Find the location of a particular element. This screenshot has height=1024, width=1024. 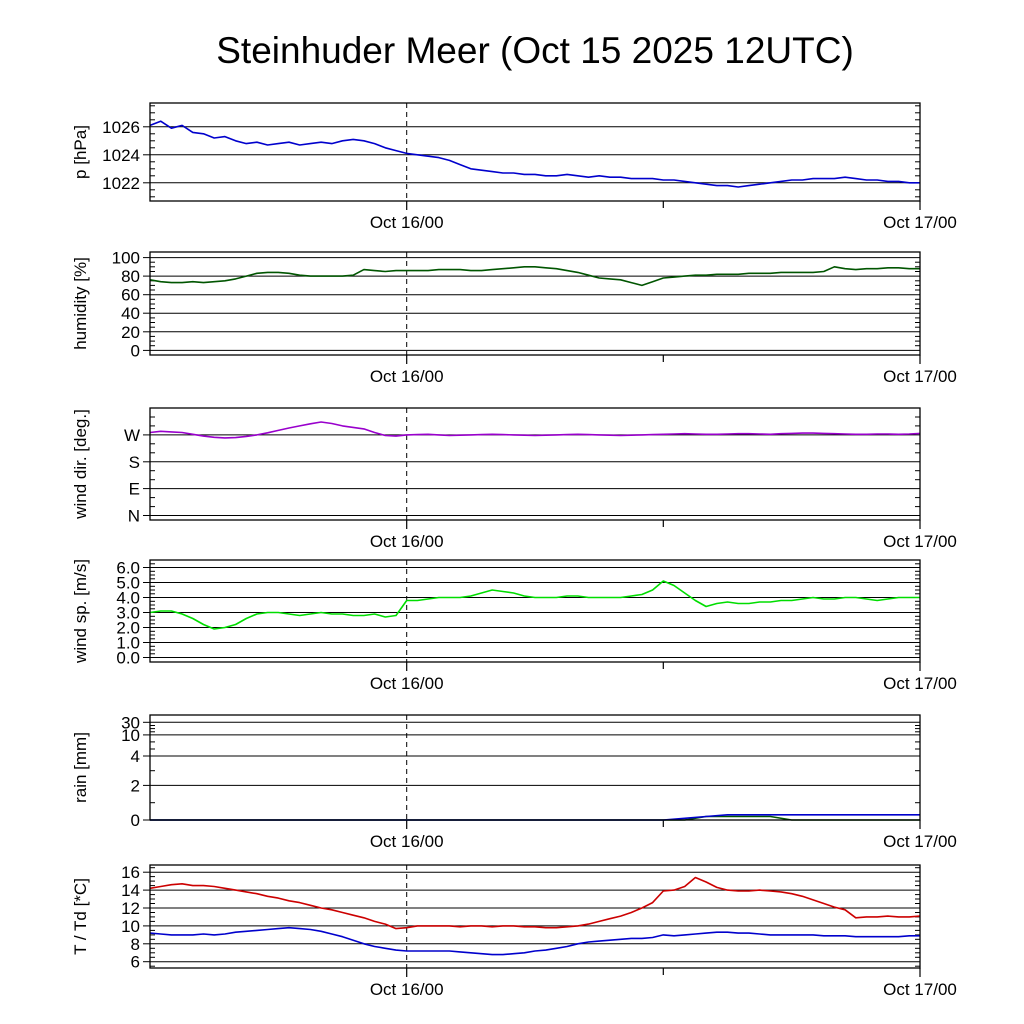

svg-text: 4.0 is located at coordinates (128, 598).